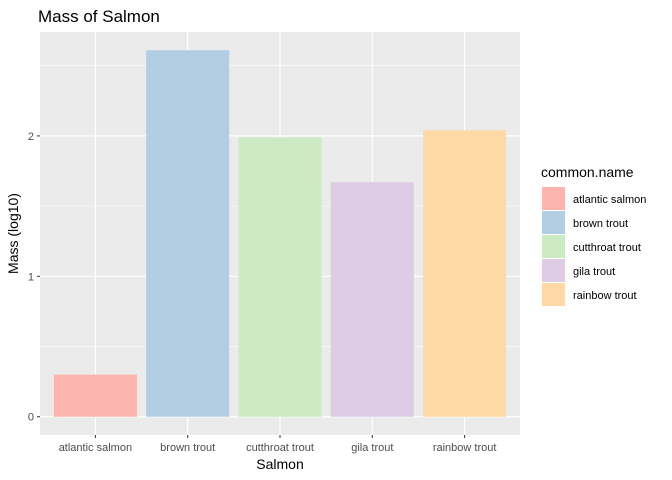  What do you see at coordinates (280, 277) in the screenshot?
I see `bar-cutthroat-trout` at bounding box center [280, 277].